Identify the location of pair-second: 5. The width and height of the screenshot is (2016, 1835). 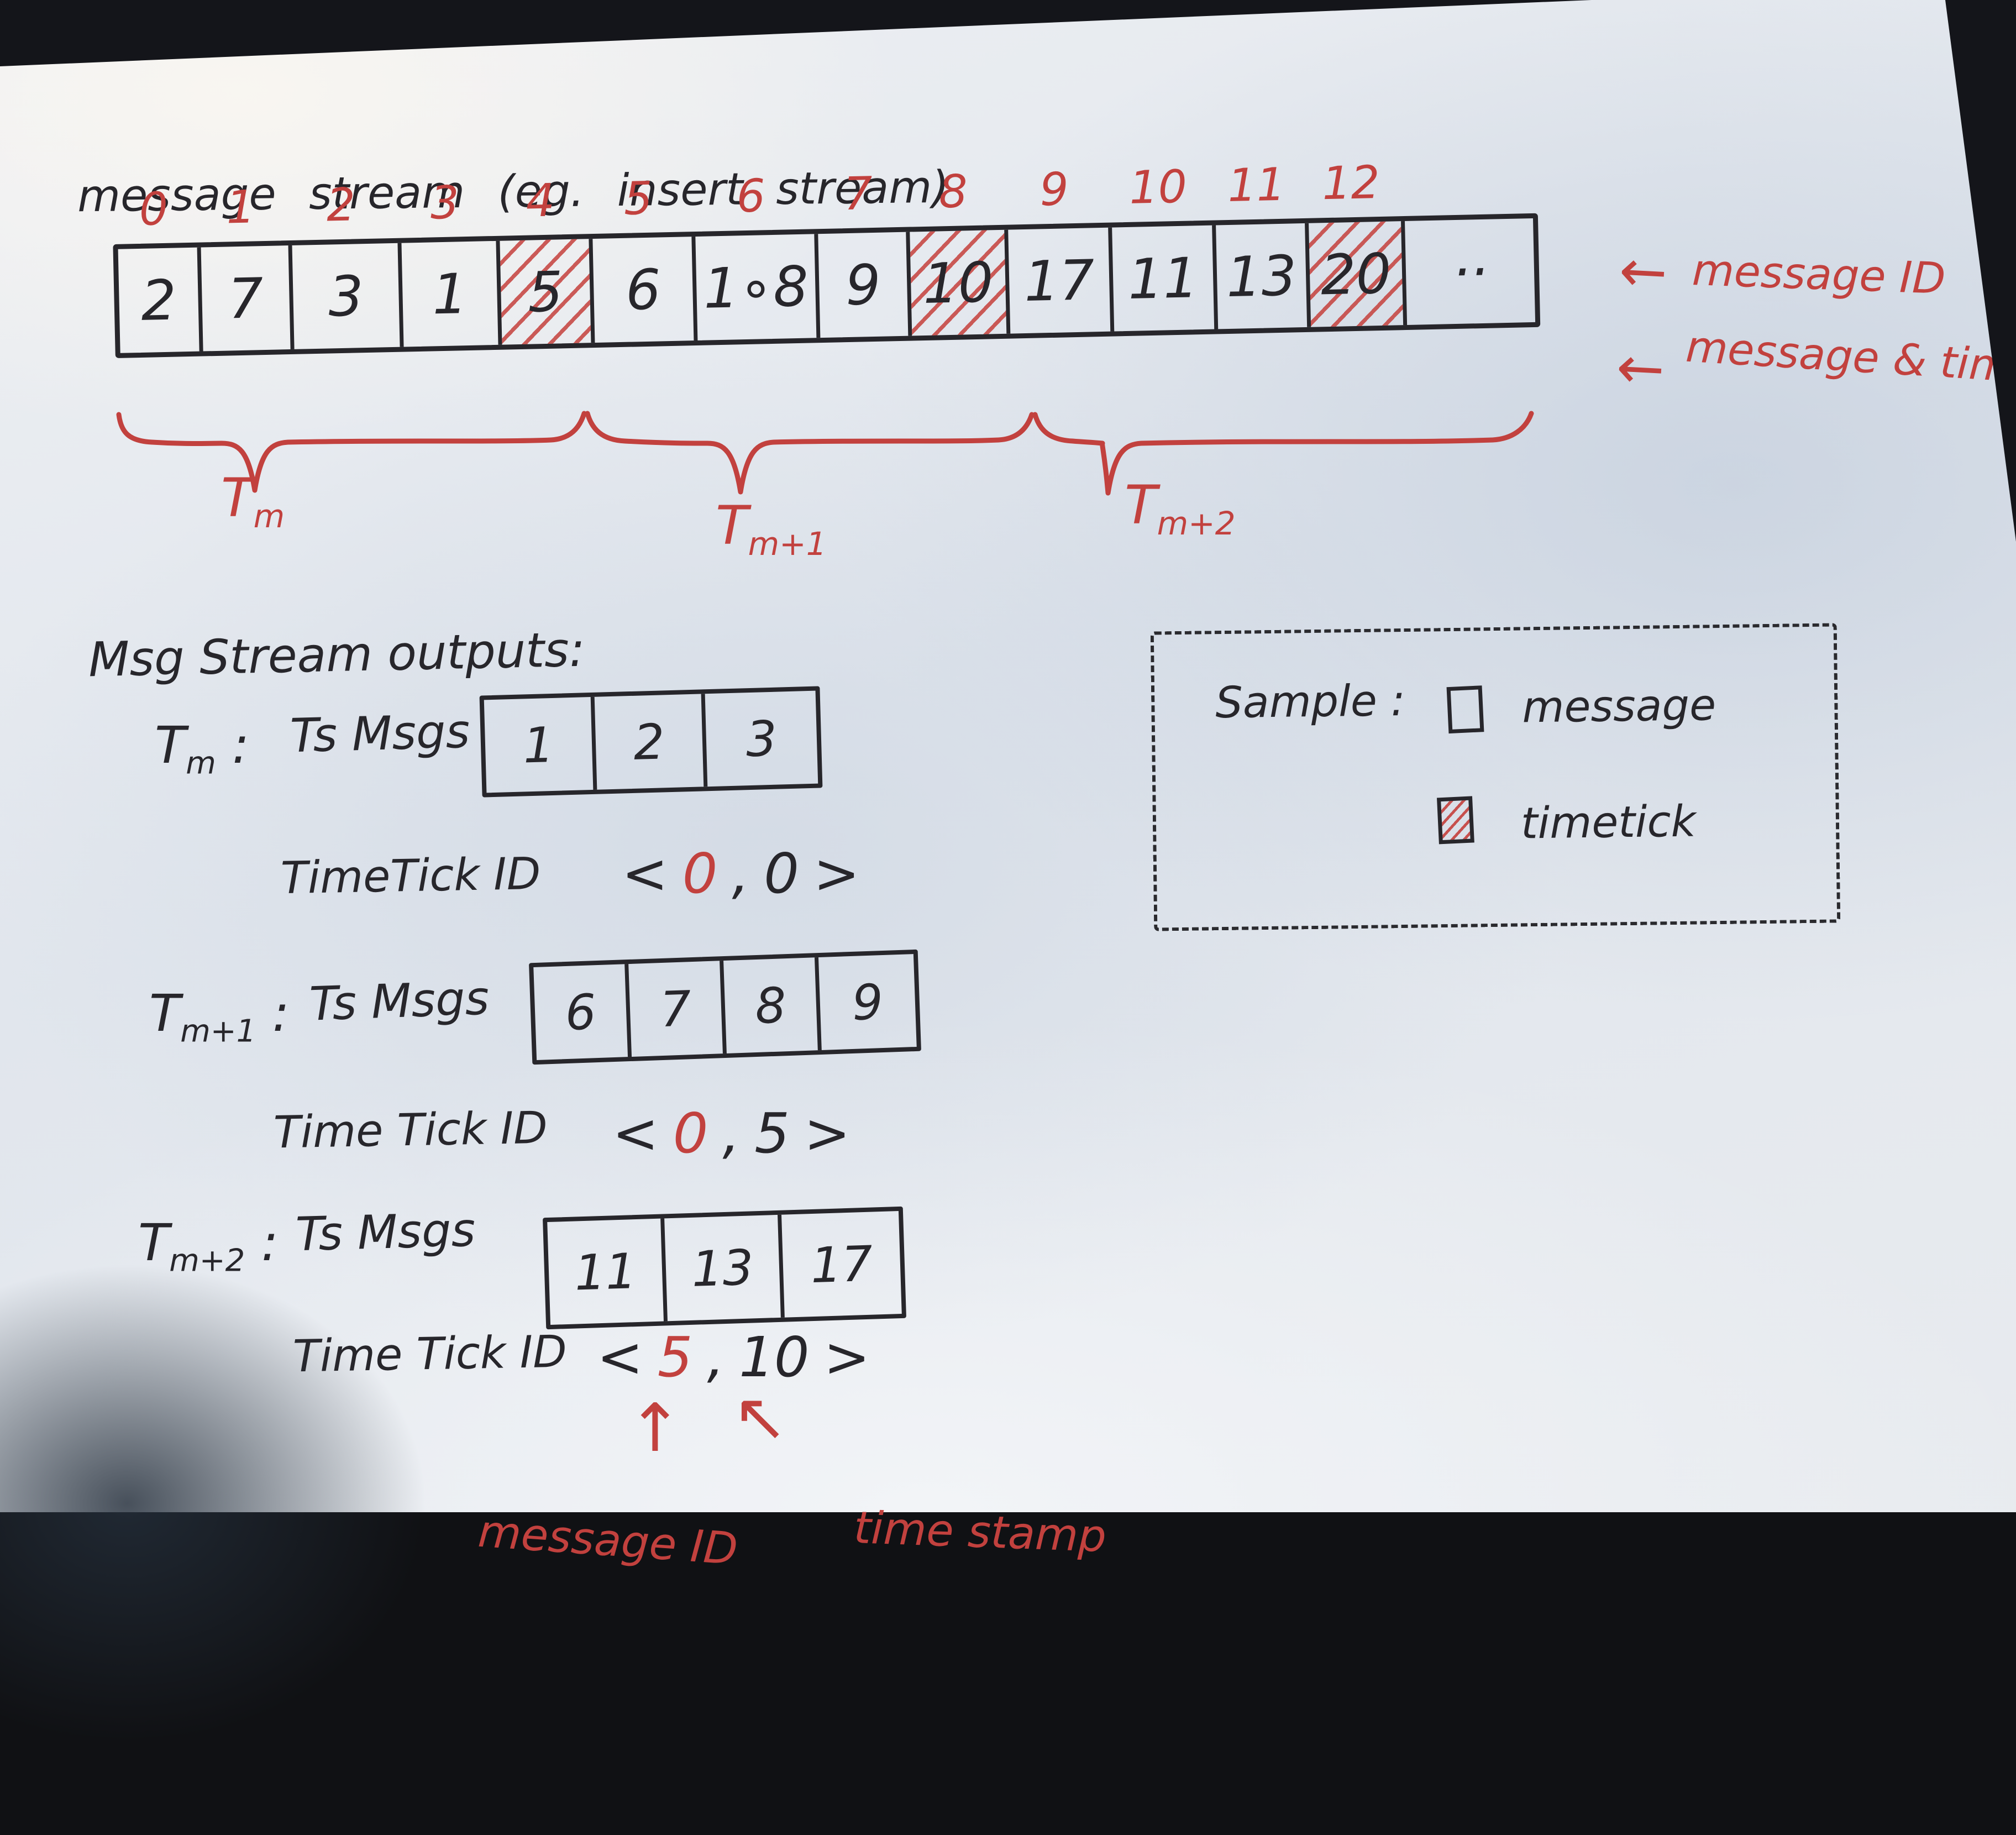
(772, 1133).